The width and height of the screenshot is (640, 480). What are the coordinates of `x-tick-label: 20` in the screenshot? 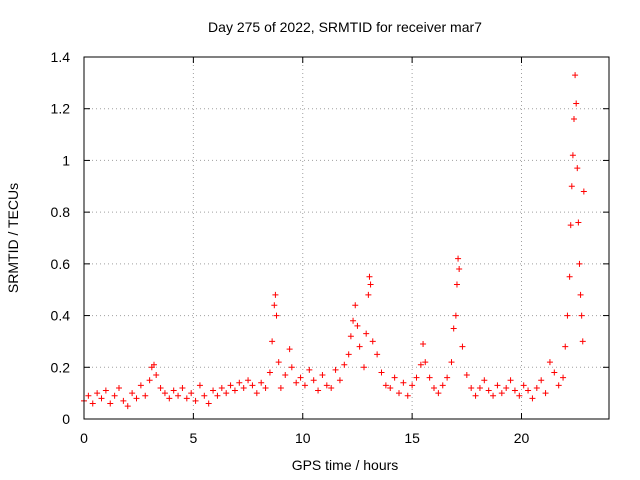 It's located at (522, 438).